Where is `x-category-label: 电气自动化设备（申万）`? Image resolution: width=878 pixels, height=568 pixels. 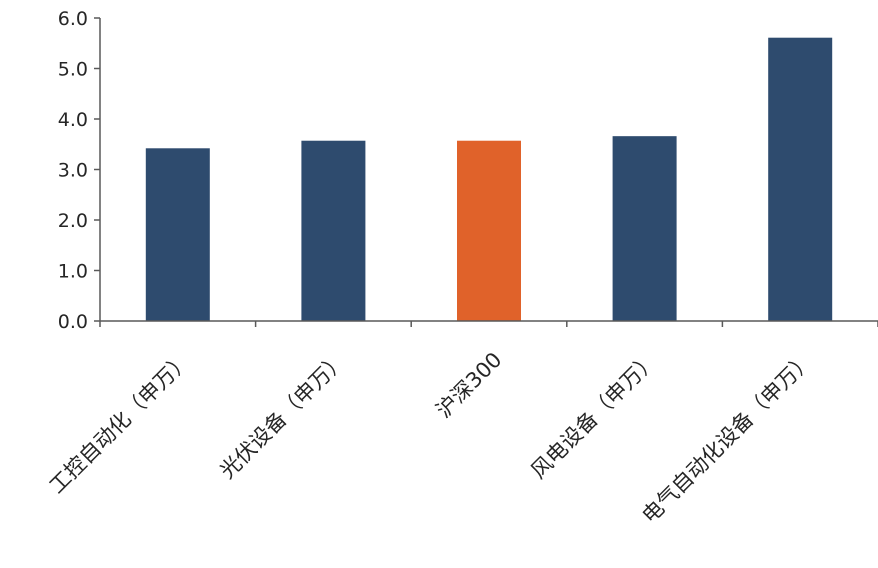
x-category-label: 电气自动化设备（申万） is located at coordinates (727, 438).